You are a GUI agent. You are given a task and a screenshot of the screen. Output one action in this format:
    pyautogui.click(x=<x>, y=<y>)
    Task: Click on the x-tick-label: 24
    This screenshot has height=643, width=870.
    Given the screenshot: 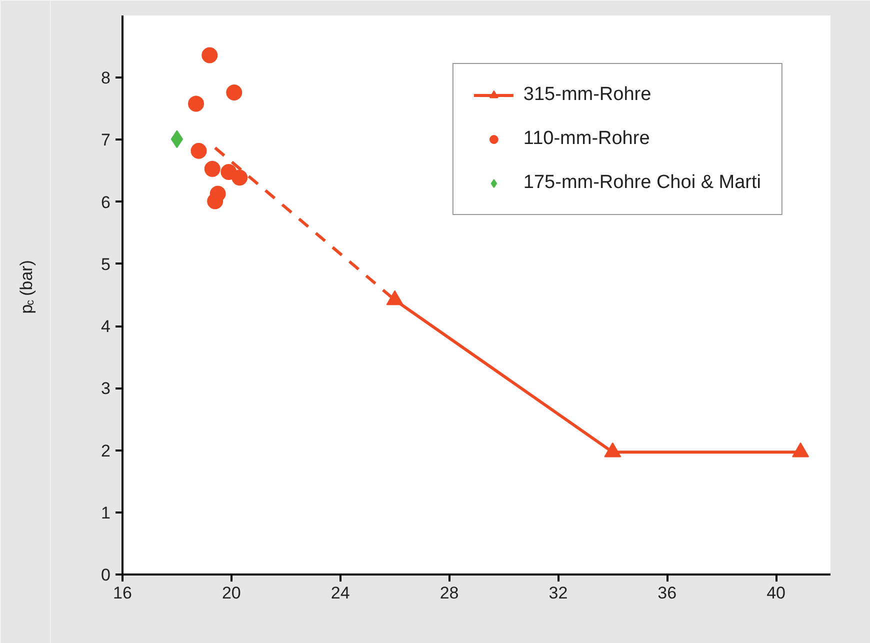 What is the action you would take?
    pyautogui.click(x=340, y=593)
    